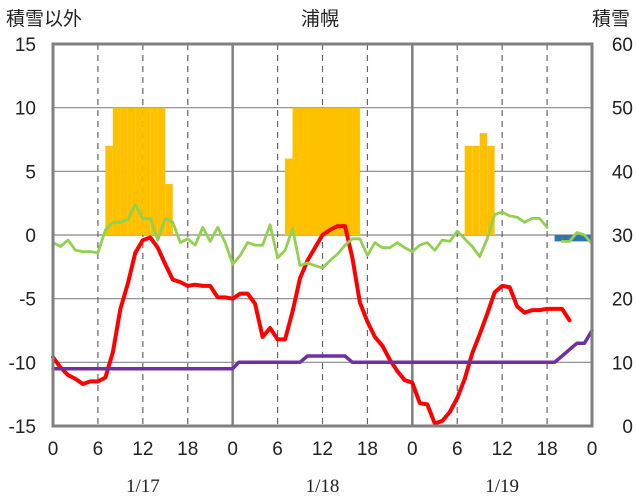 The height and width of the screenshot is (501, 636). Describe the element at coordinates (622, 363) in the screenshot. I see `right-y-tick-label: 10` at that location.